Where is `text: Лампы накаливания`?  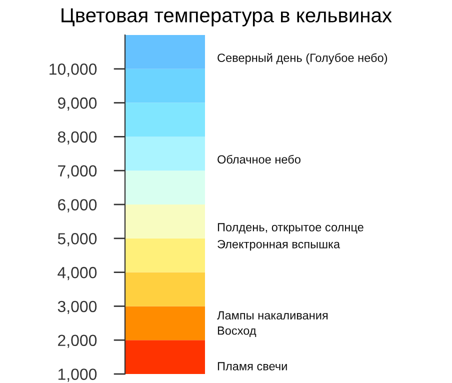 text: Лампы накаливания is located at coordinates (272, 315).